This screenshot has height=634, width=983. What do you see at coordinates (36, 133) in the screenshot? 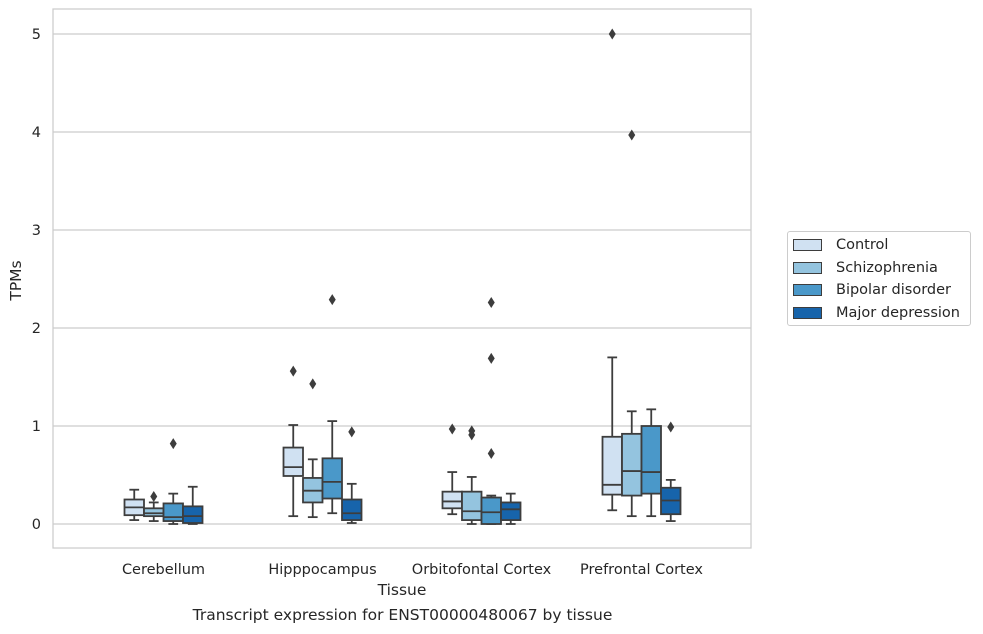
I see `y-tick-label: 4` at bounding box center [36, 133].